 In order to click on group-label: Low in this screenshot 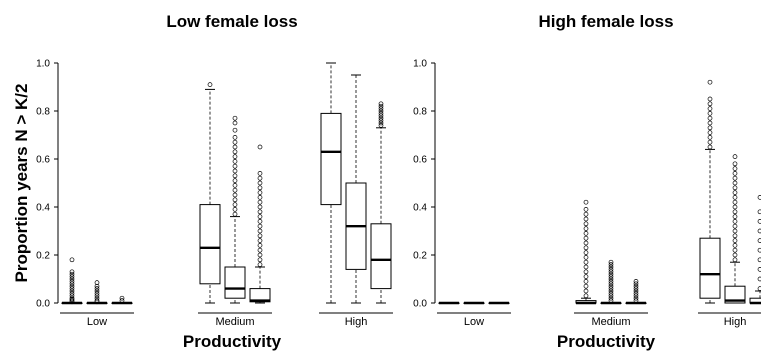, I will do `click(97, 322)`.